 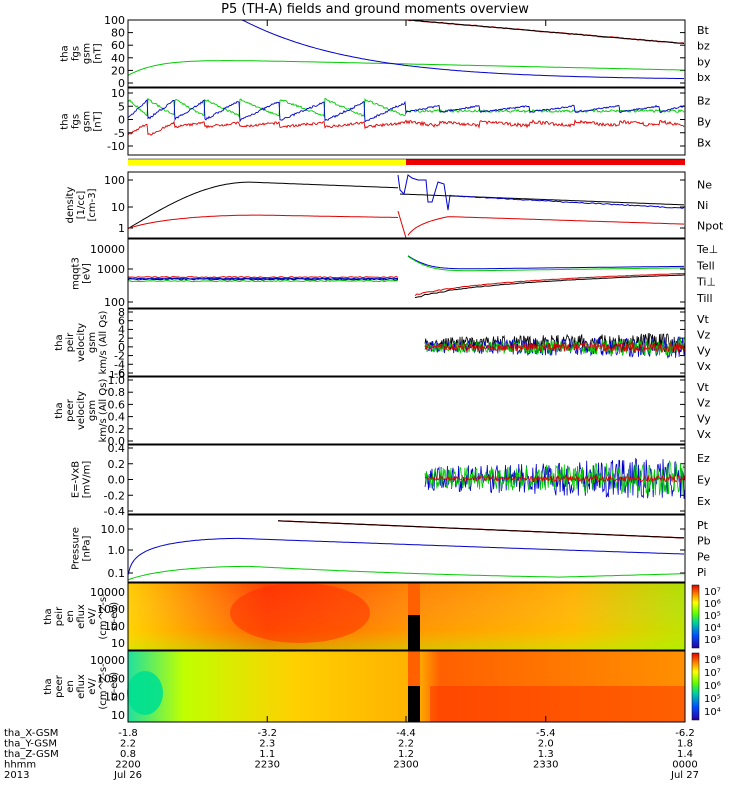 I want to click on colorbar-tick: 10⁶, so click(x=712, y=604).